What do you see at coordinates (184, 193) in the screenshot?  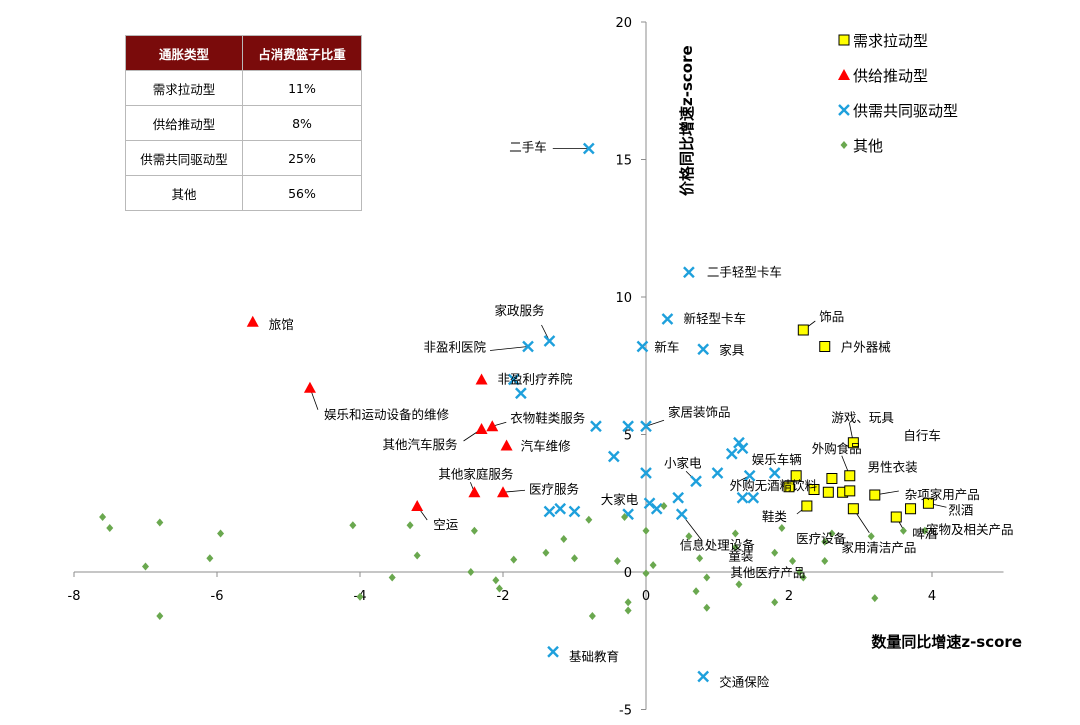 I see `table-cell-type: 其他` at bounding box center [184, 193].